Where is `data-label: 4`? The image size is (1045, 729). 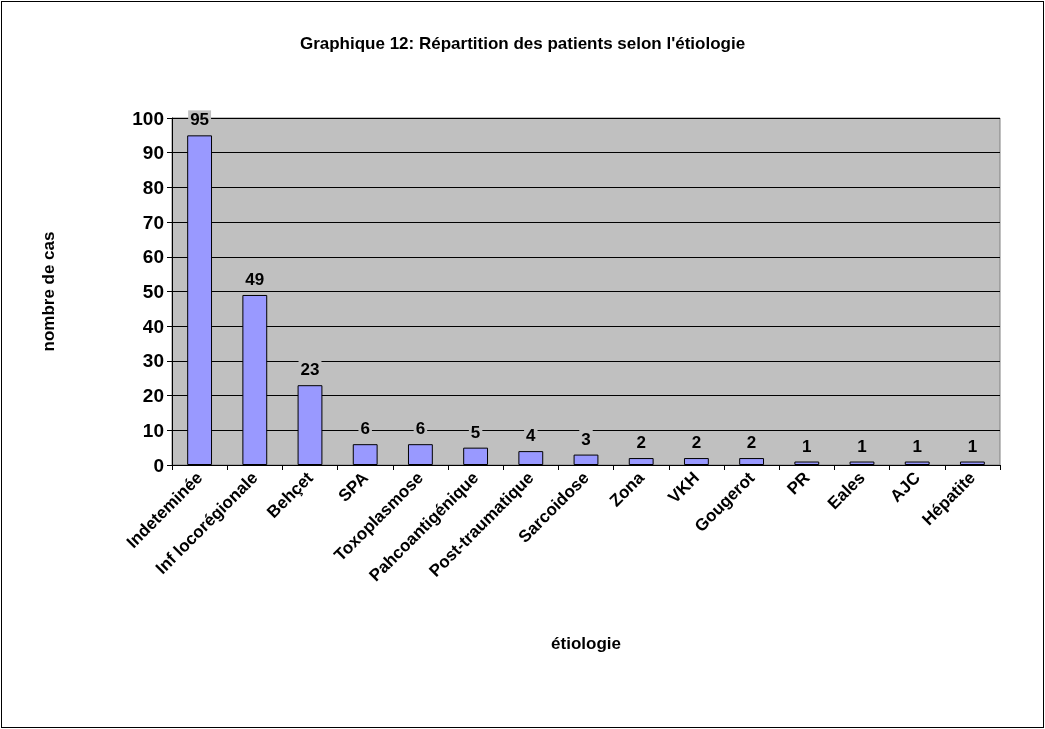
data-label: 4 is located at coordinates (531, 436).